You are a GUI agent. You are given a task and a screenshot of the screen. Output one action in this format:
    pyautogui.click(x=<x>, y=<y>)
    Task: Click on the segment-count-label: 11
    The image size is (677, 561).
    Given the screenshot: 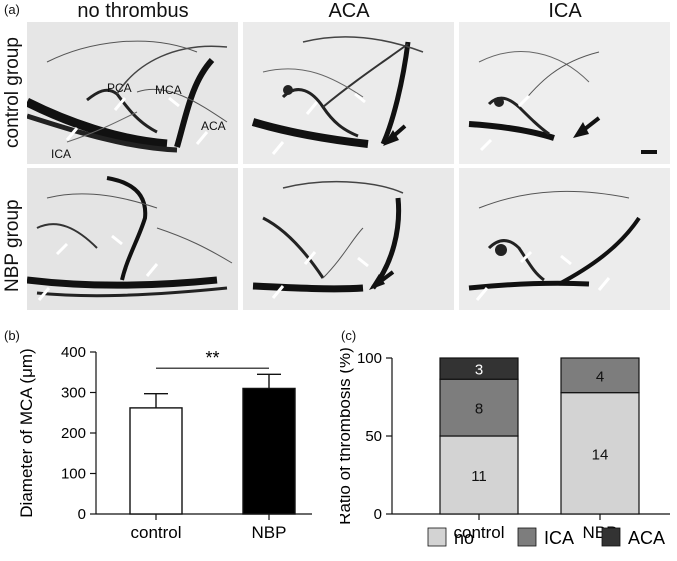 What is the action you would take?
    pyautogui.click(x=479, y=476)
    